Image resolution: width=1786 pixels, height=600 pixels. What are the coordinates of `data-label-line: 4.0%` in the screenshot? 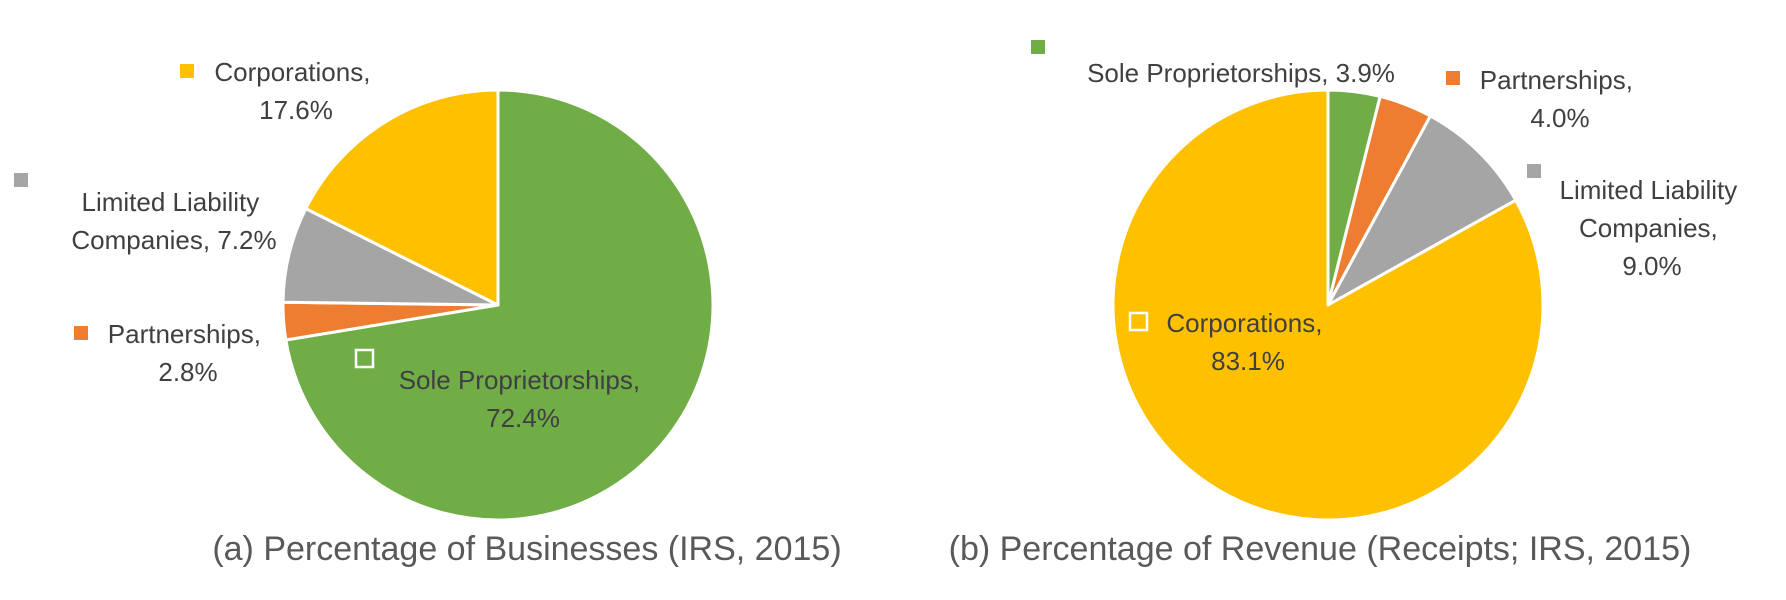 It's located at (1559, 118).